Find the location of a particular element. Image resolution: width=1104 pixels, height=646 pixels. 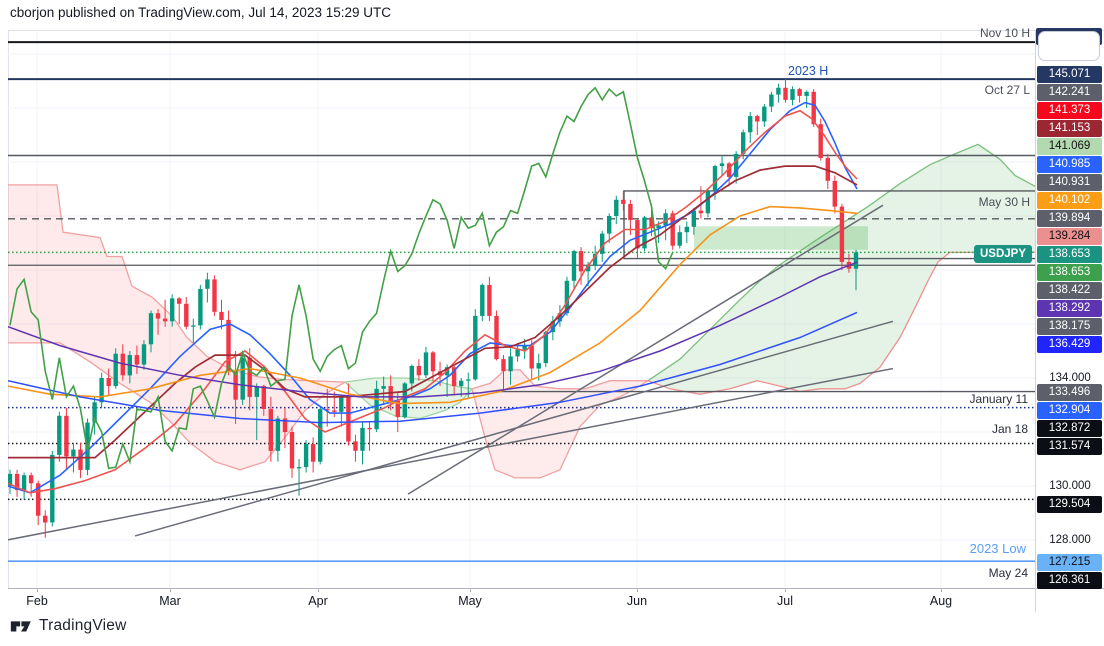

annotation-2023-low: 2023 Low is located at coordinates (998, 548).